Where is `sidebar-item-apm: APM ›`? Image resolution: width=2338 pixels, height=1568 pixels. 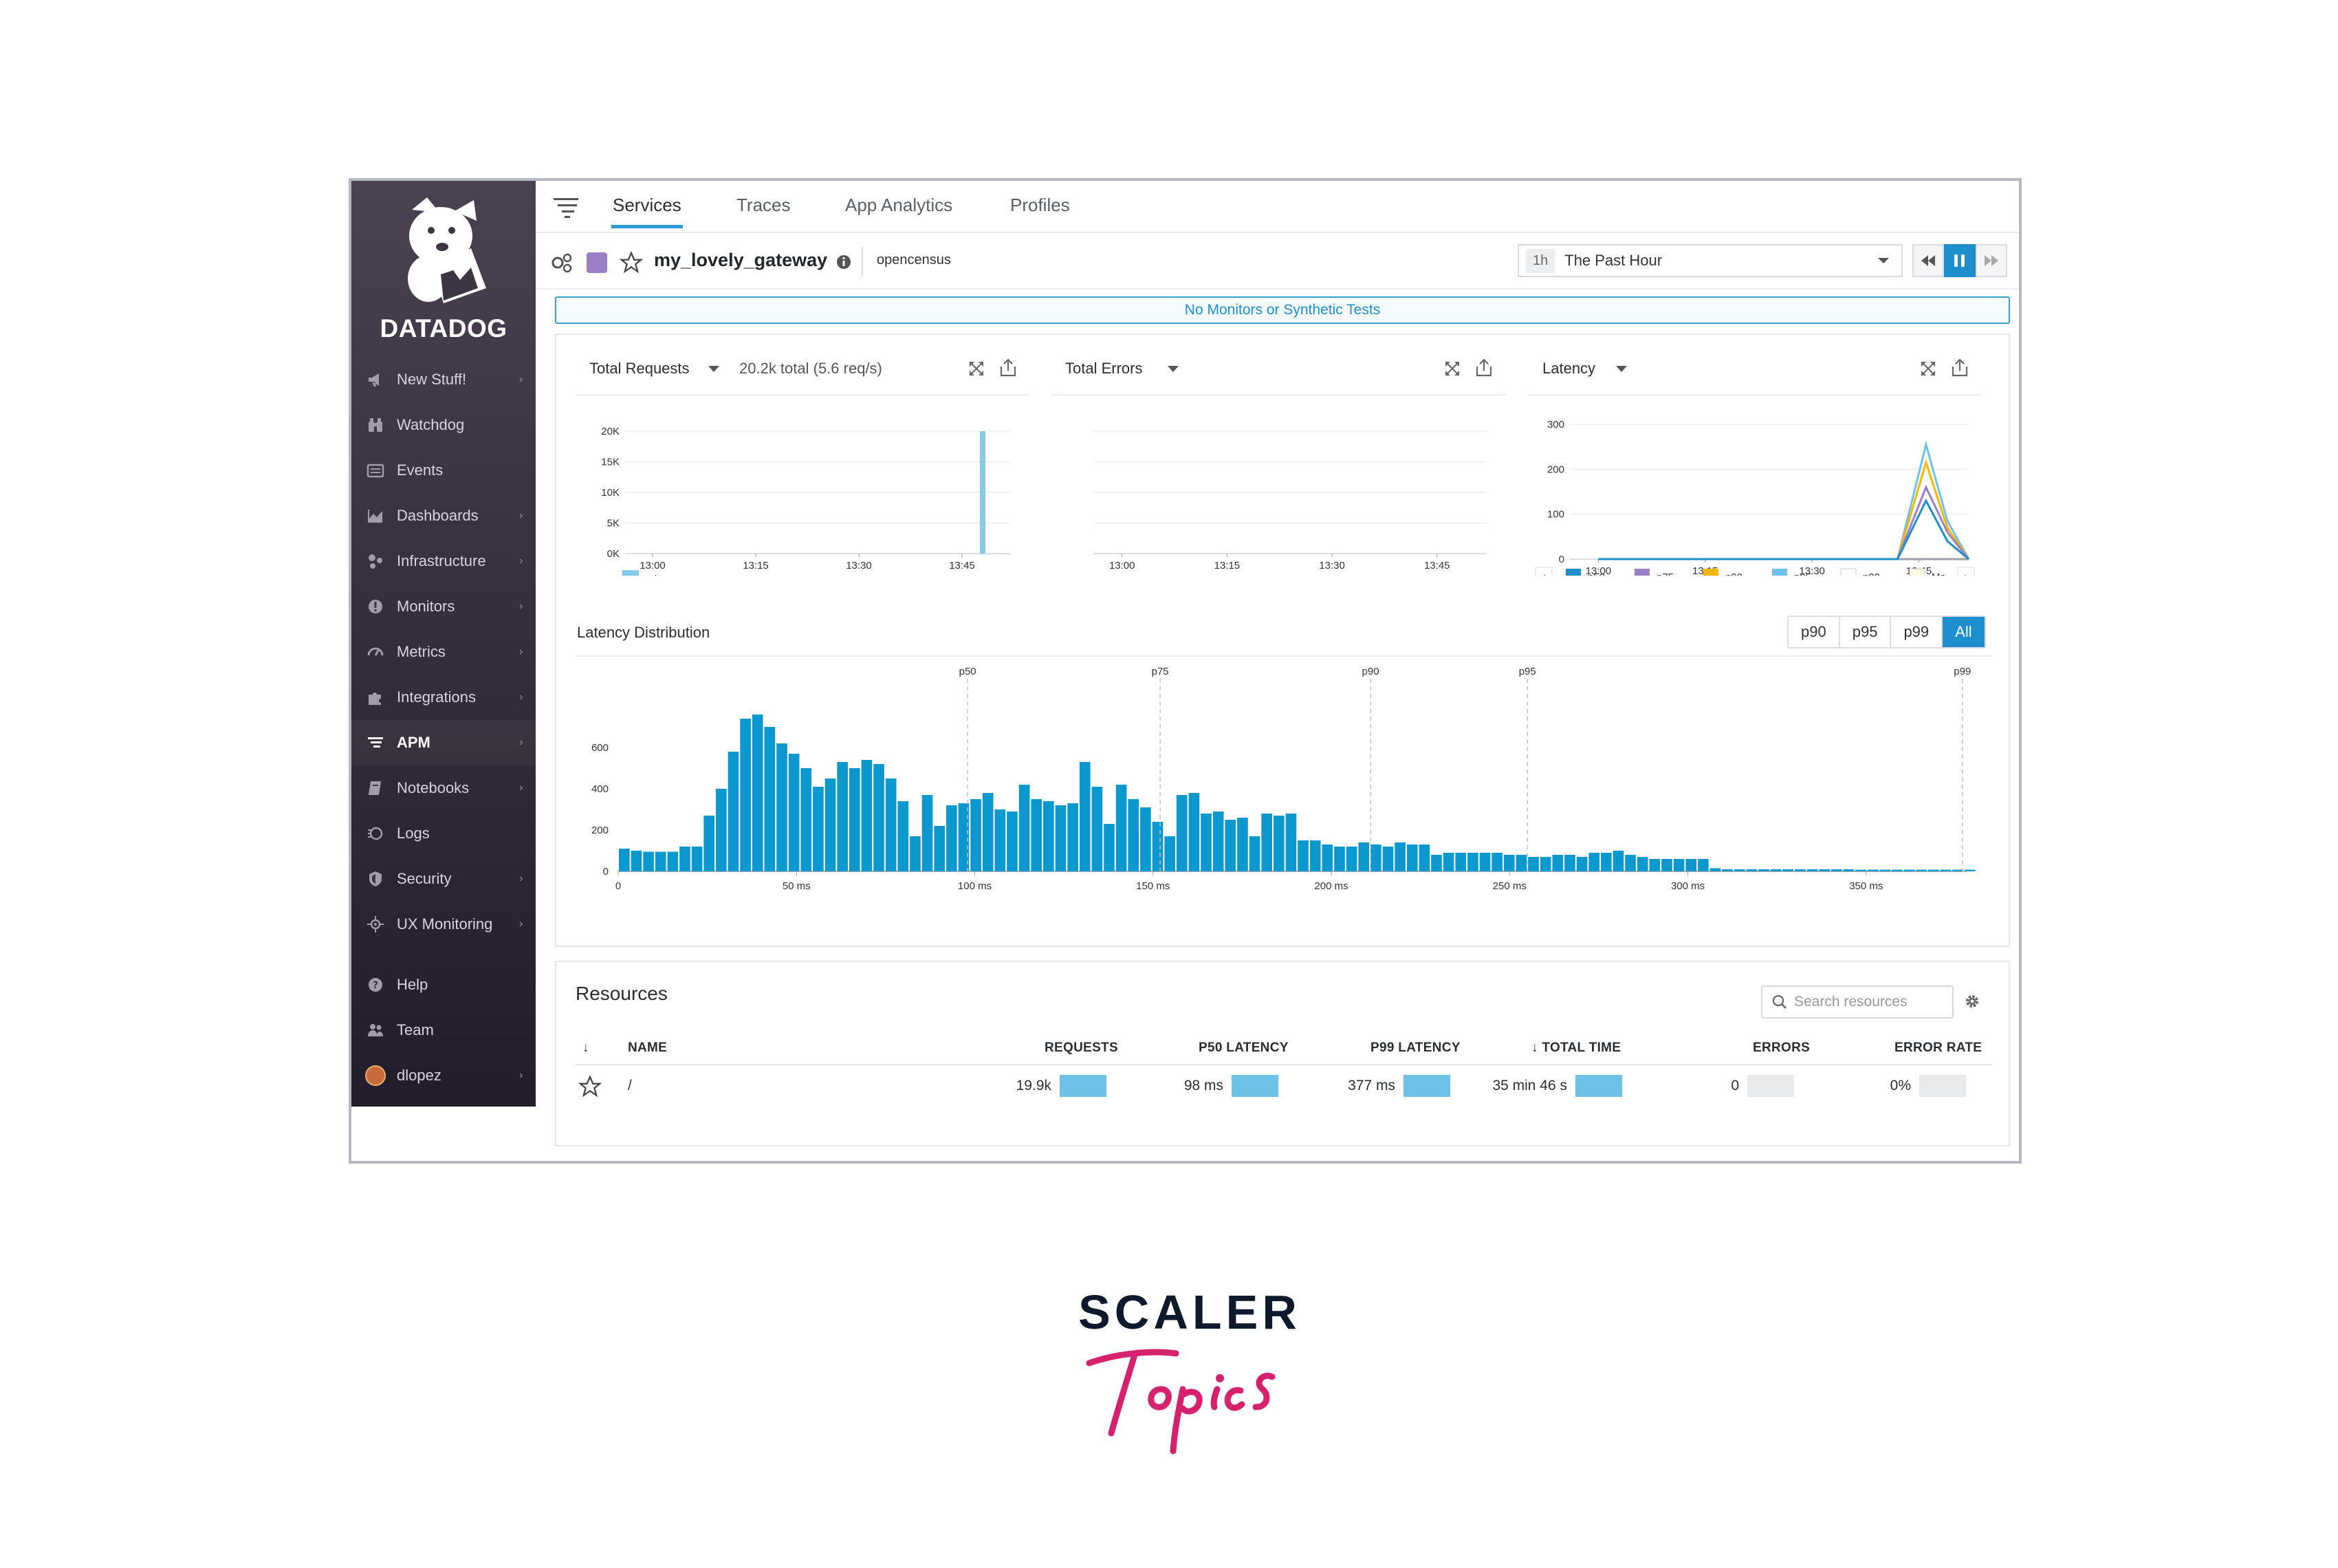
sidebar-item-apm: APM › is located at coordinates (443, 743).